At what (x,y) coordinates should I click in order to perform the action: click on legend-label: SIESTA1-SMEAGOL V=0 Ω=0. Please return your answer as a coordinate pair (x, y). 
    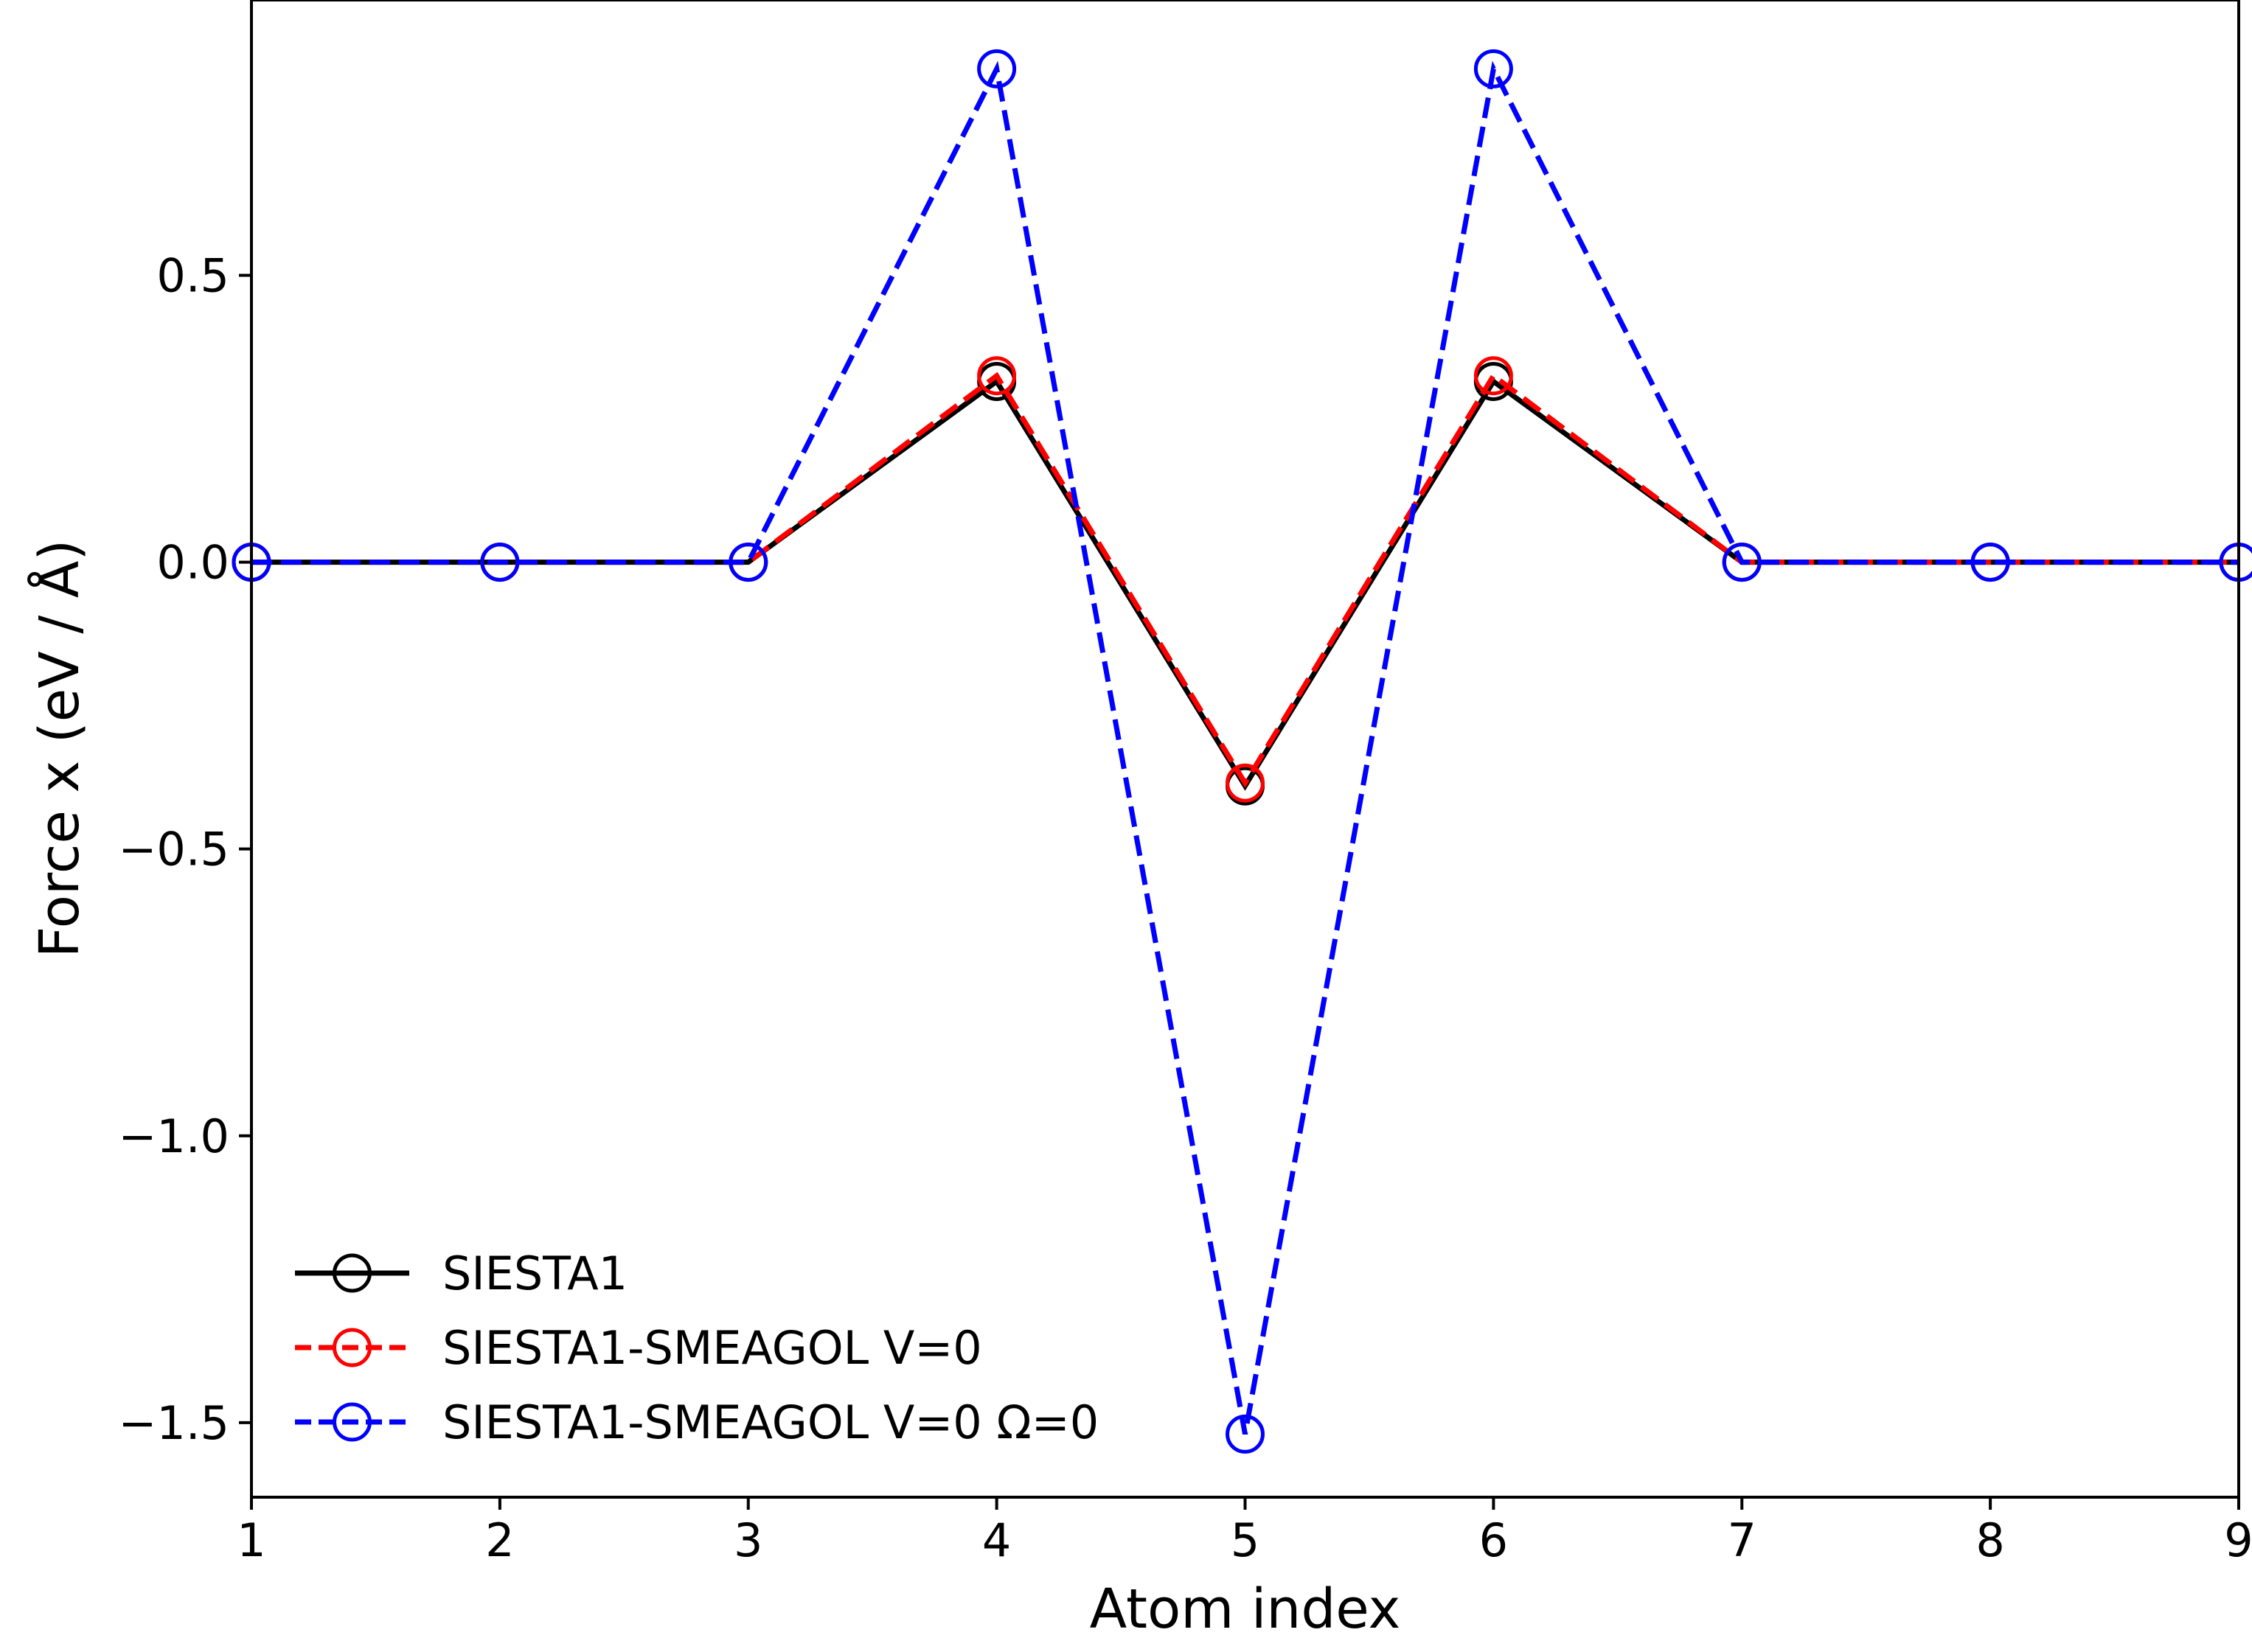
    Looking at the image, I should click on (770, 1422).